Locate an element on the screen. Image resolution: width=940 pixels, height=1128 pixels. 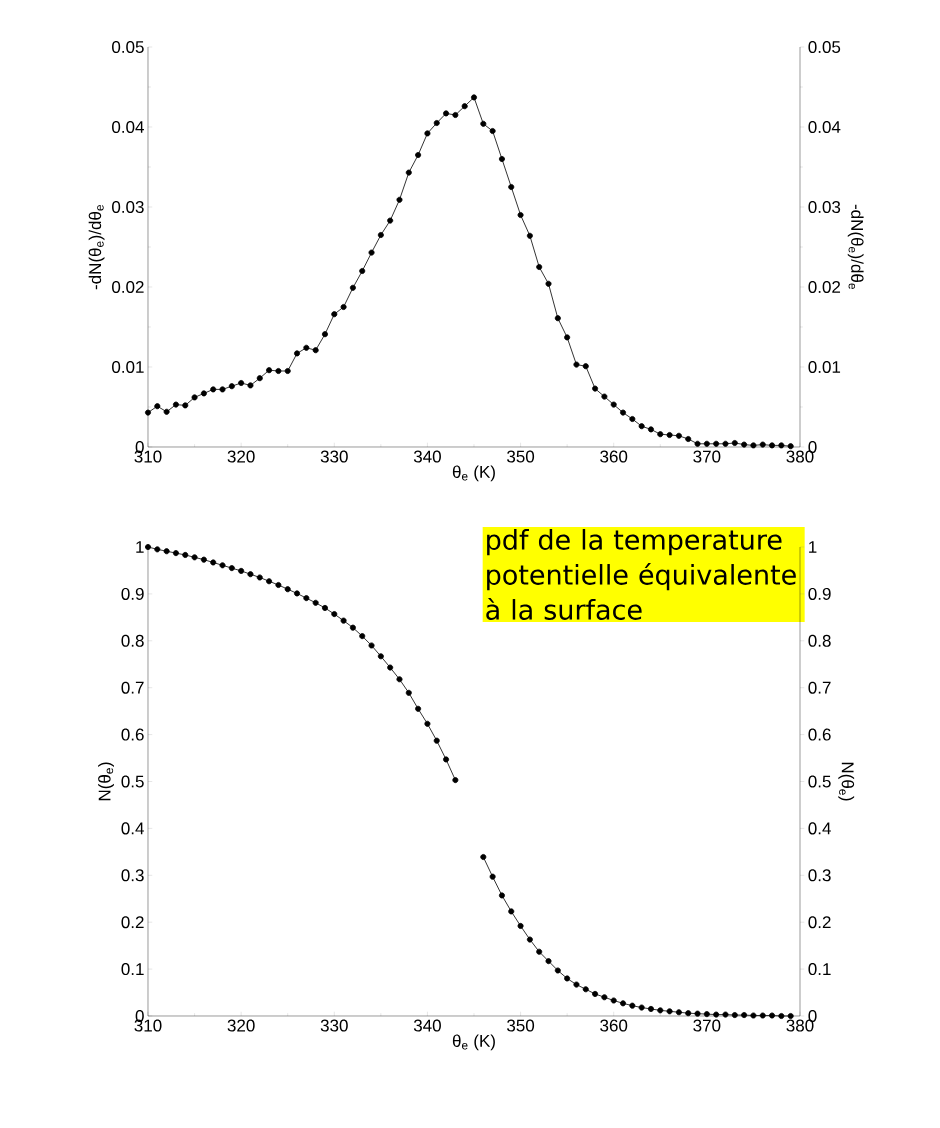
y2-tick-label: 0.05 is located at coordinates (824, 47).